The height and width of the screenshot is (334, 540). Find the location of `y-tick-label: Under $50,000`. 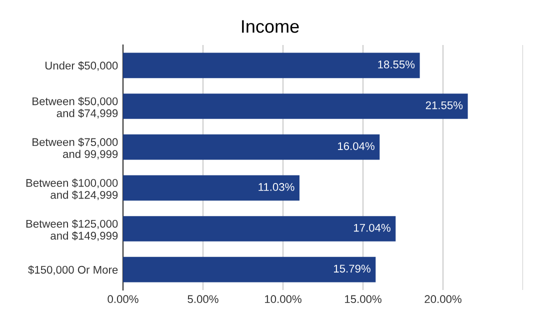

y-tick-label: Under $50,000 is located at coordinates (81, 66).